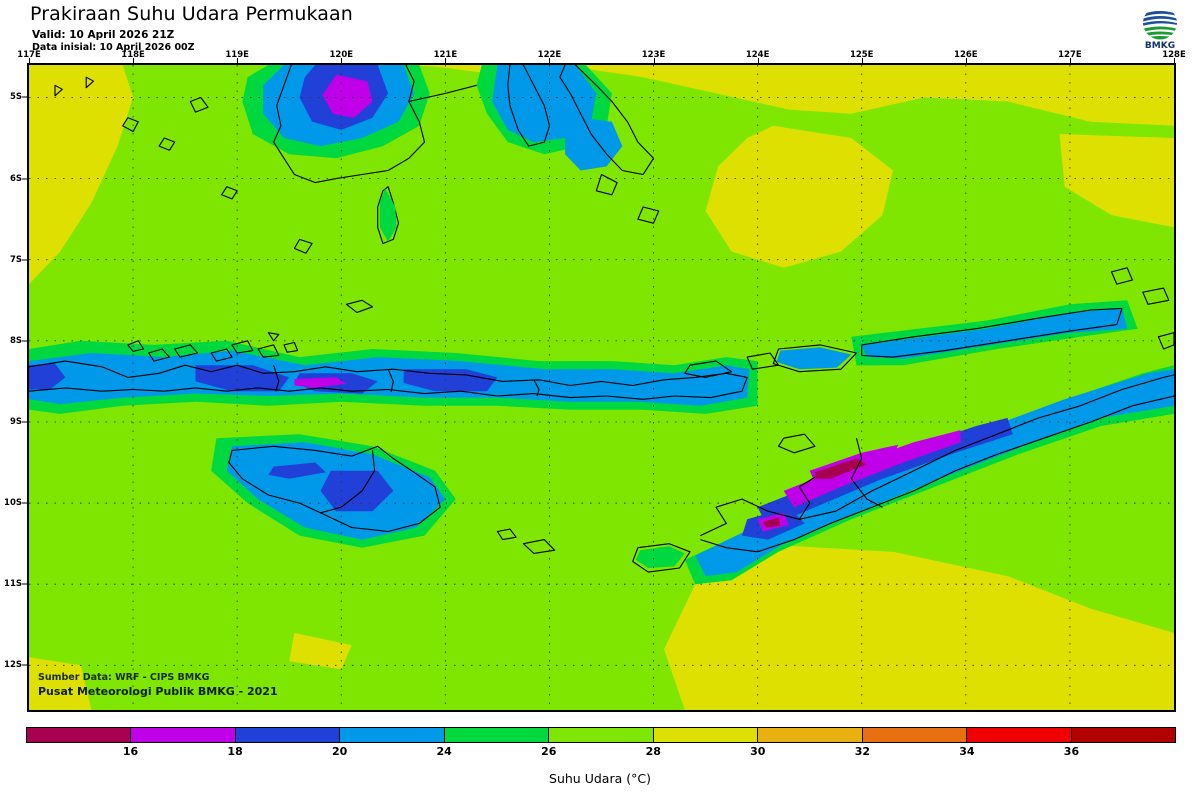  I want to click on colorbar-strip, so click(601, 735).